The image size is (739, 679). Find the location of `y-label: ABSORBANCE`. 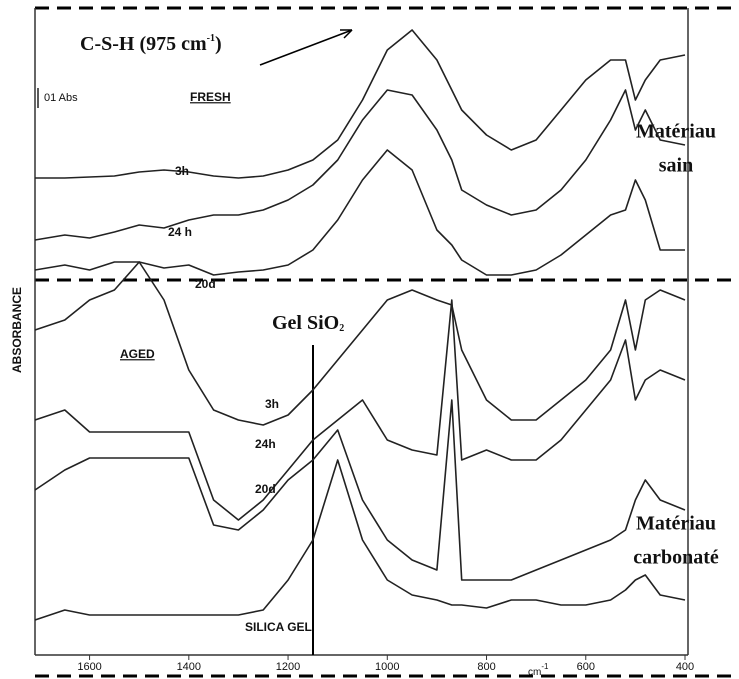

y-label: ABSORBANCE is located at coordinates (17, 330).